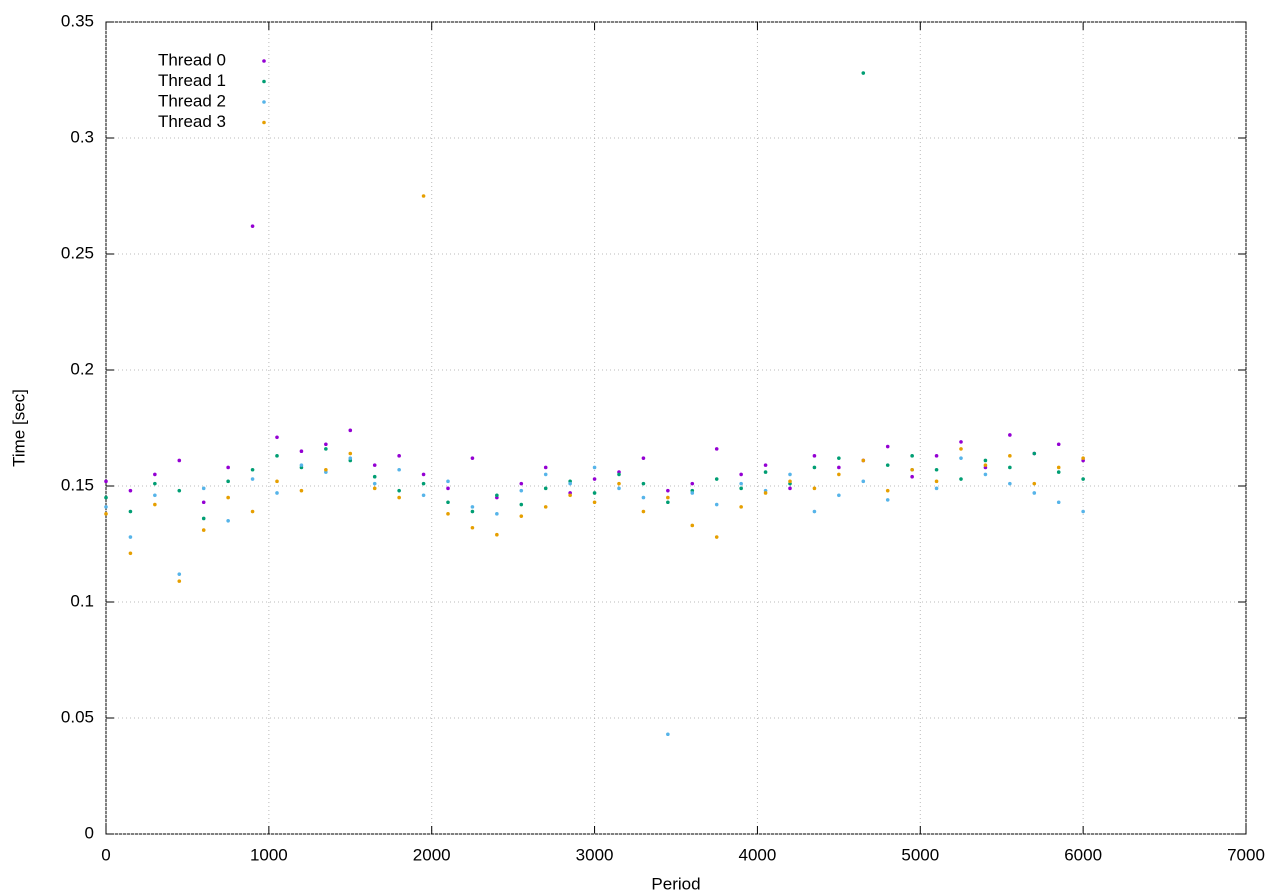 The height and width of the screenshot is (896, 1280). I want to click on x-tick-label: 7000, so click(1246, 854).